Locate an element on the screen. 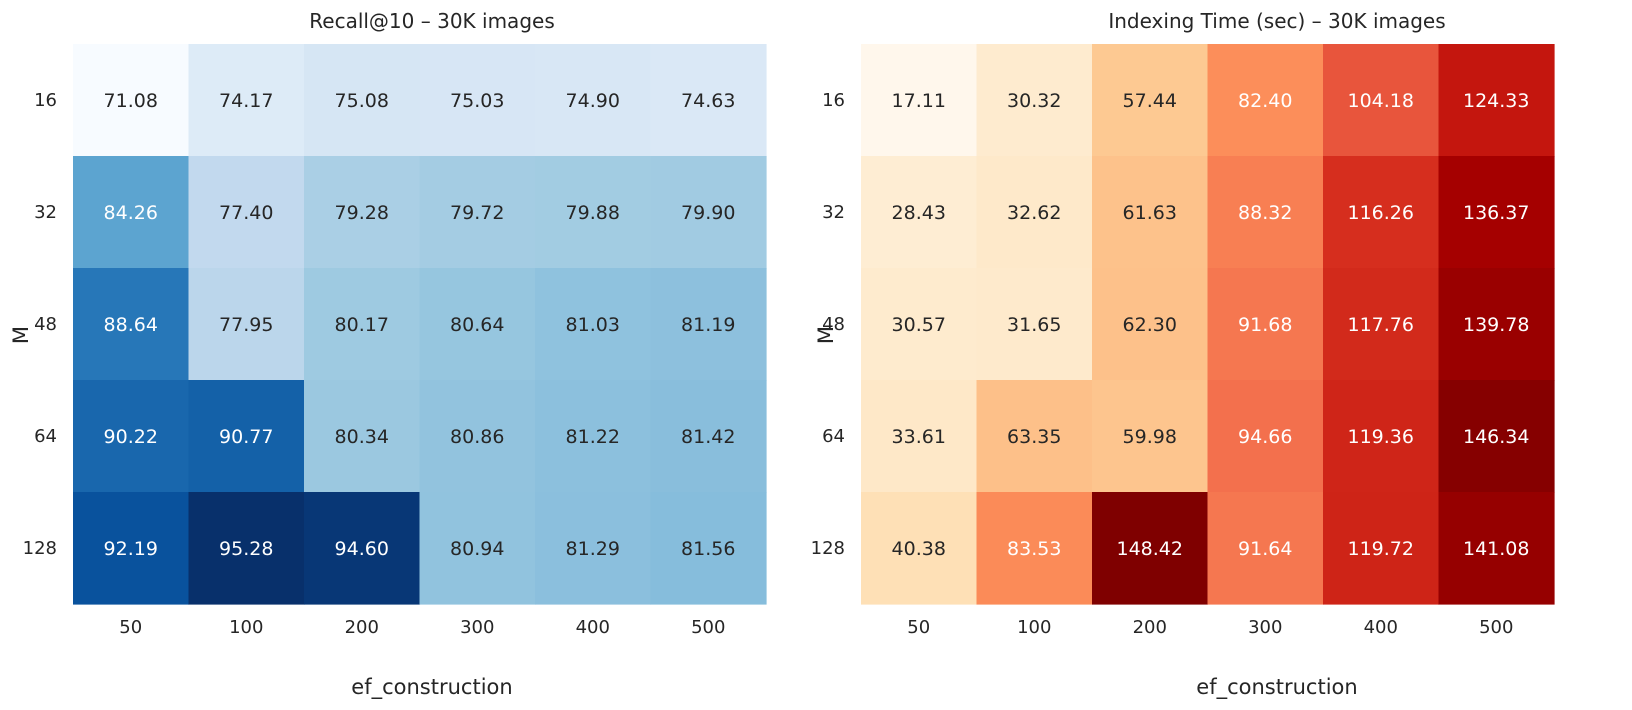 This screenshot has width=1632, height=710. heatmap-cell-value: 79.28 is located at coordinates (362, 213).